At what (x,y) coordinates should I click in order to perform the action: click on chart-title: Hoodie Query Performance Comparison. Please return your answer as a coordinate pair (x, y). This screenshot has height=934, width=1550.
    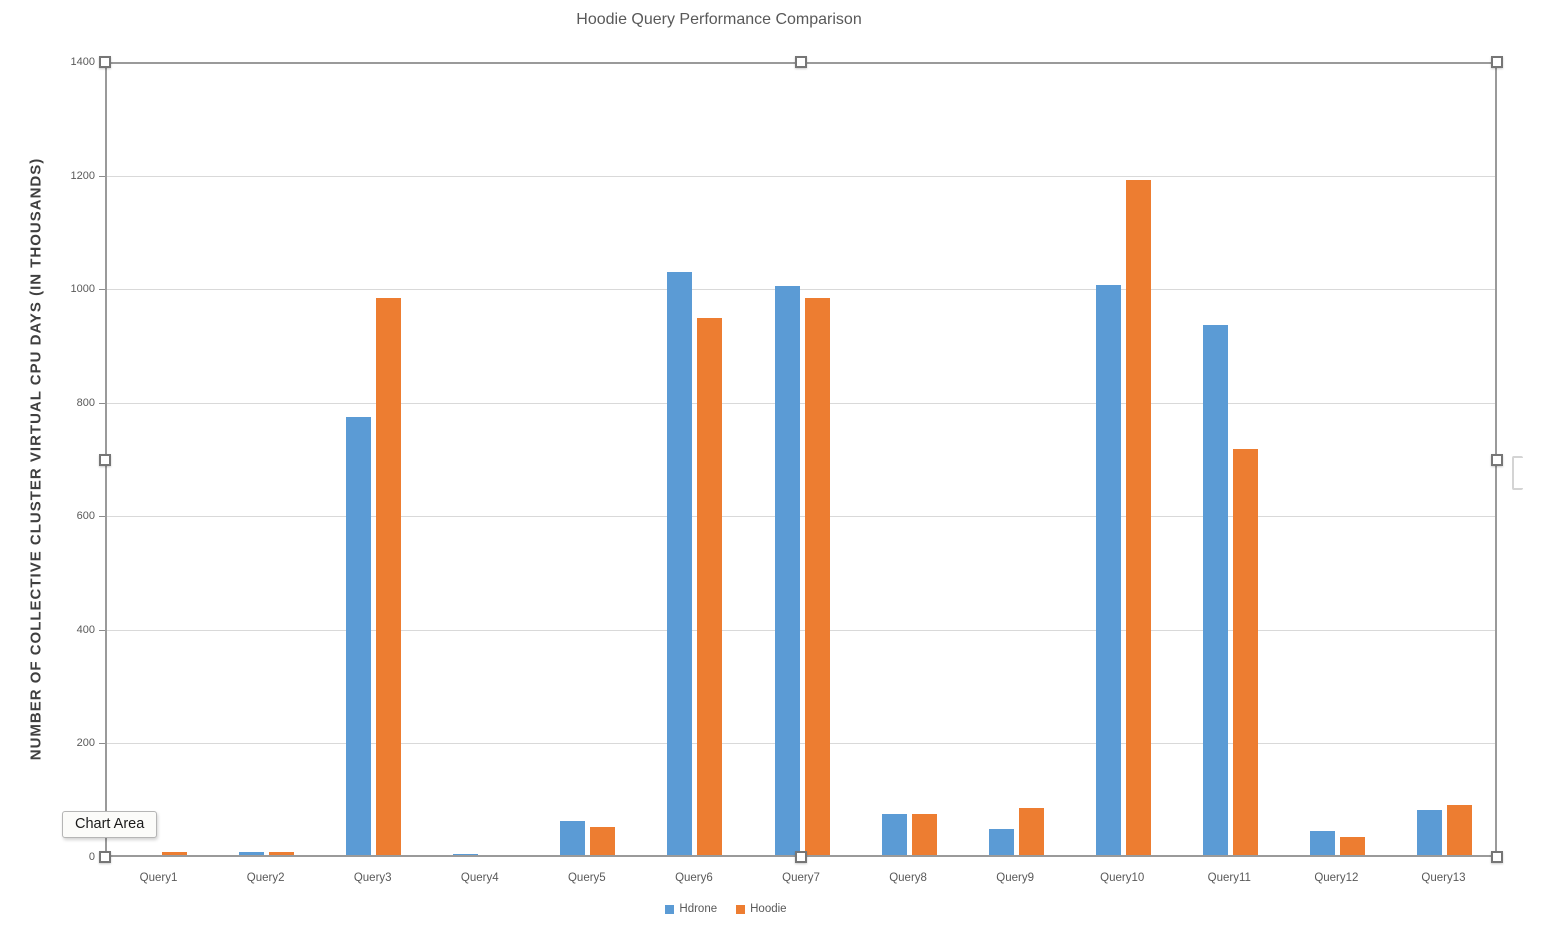
    Looking at the image, I should click on (719, 19).